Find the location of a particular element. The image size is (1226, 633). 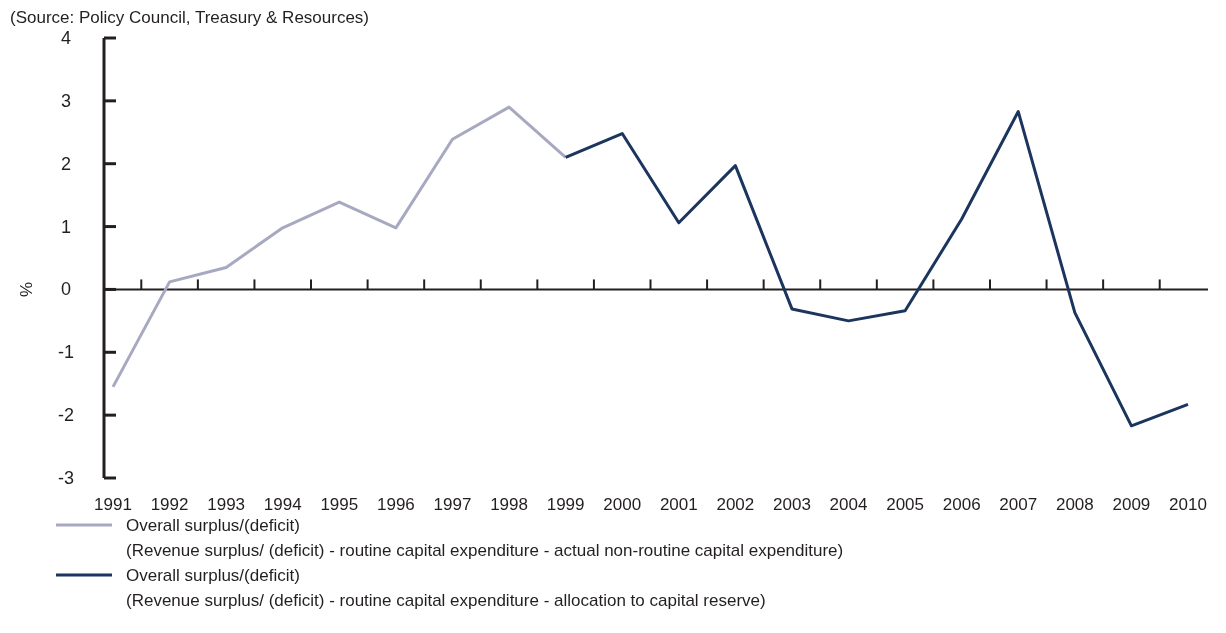

legend-label: Overall surplus/(deficit) (Revenue surplus/ (deficit) - routine capital expenditure - allocation to capital reserve) is located at coordinates (446, 588).